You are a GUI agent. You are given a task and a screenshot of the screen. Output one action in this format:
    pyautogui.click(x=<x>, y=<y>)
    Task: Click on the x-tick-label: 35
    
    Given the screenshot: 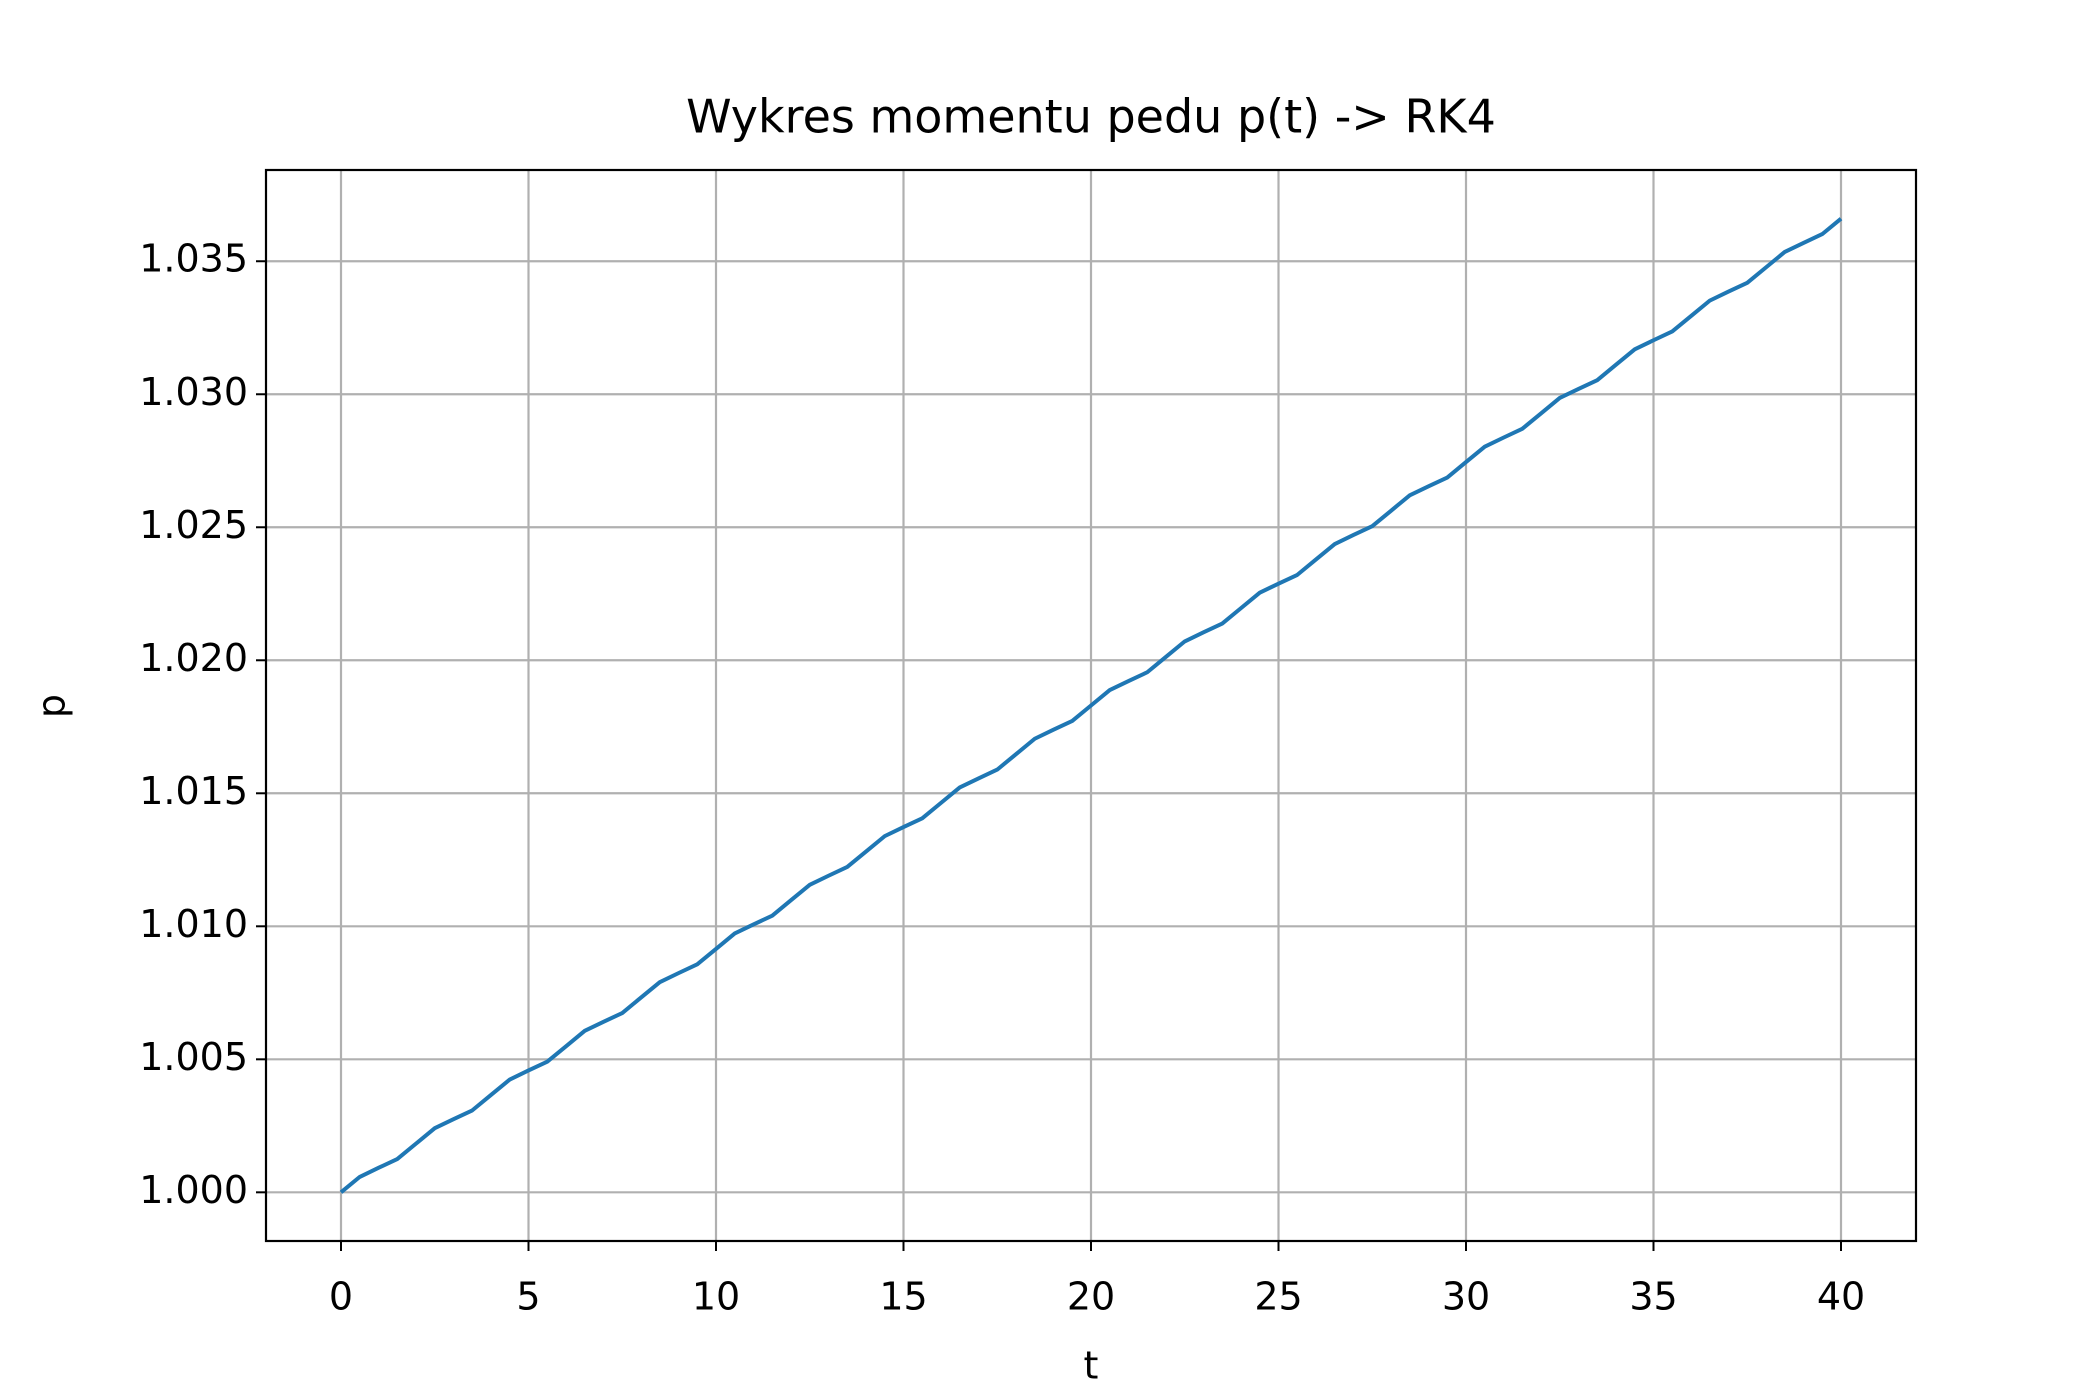 What is the action you would take?
    pyautogui.click(x=1653, y=1297)
    